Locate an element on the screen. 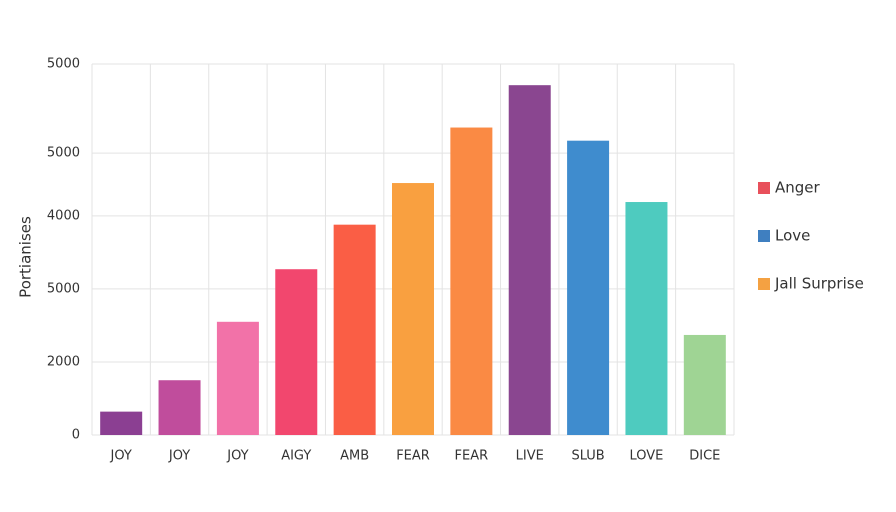  y-axis-label: Portianises is located at coordinates (26, 257).